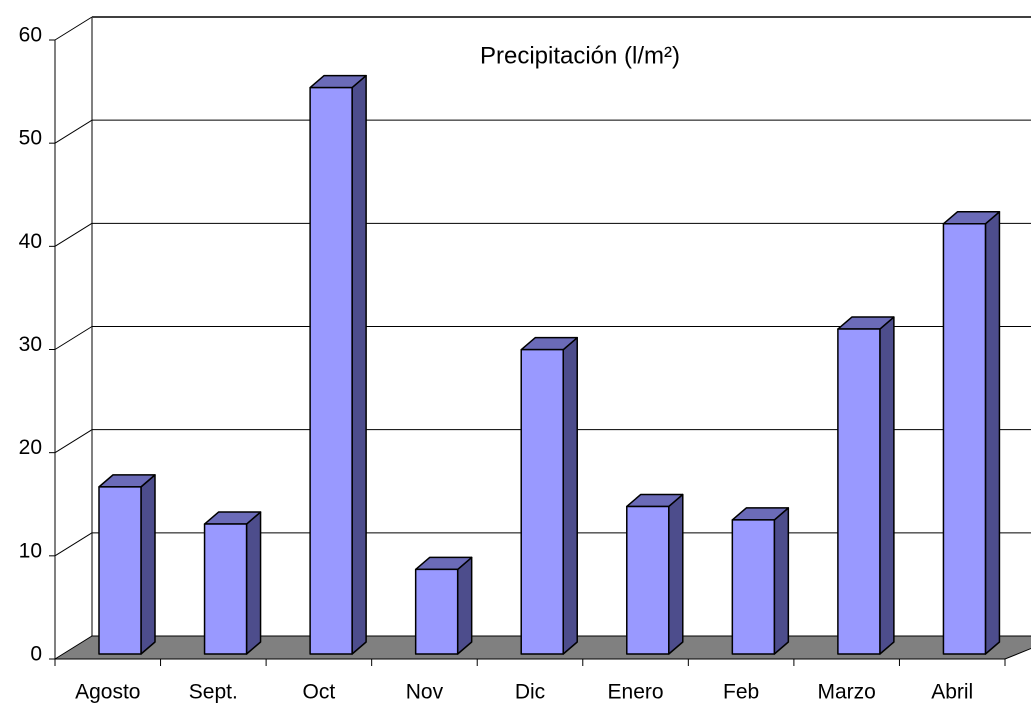  What do you see at coordinates (30, 35) in the screenshot?
I see `y-tick-label: 60` at bounding box center [30, 35].